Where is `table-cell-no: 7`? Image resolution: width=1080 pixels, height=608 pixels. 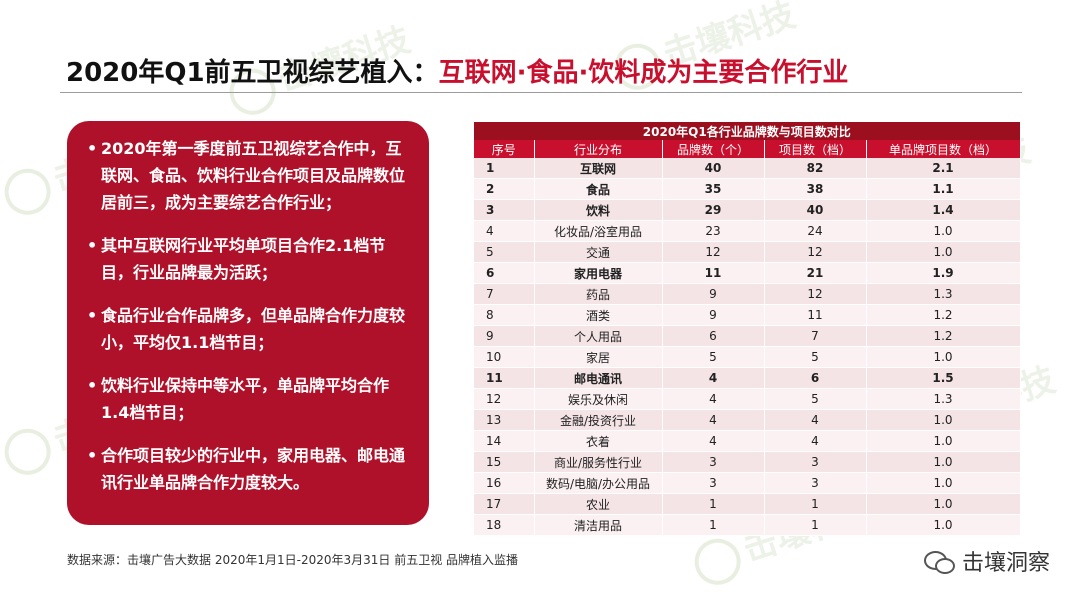
table-cell-no: 7 is located at coordinates (504, 294).